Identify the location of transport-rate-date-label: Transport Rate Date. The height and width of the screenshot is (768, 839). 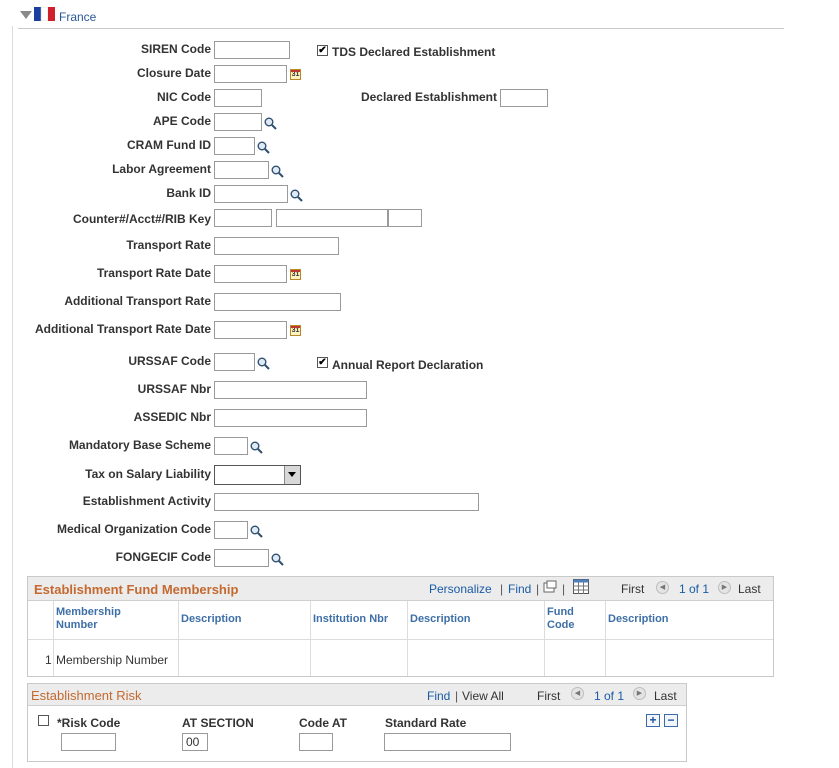
(153, 273).